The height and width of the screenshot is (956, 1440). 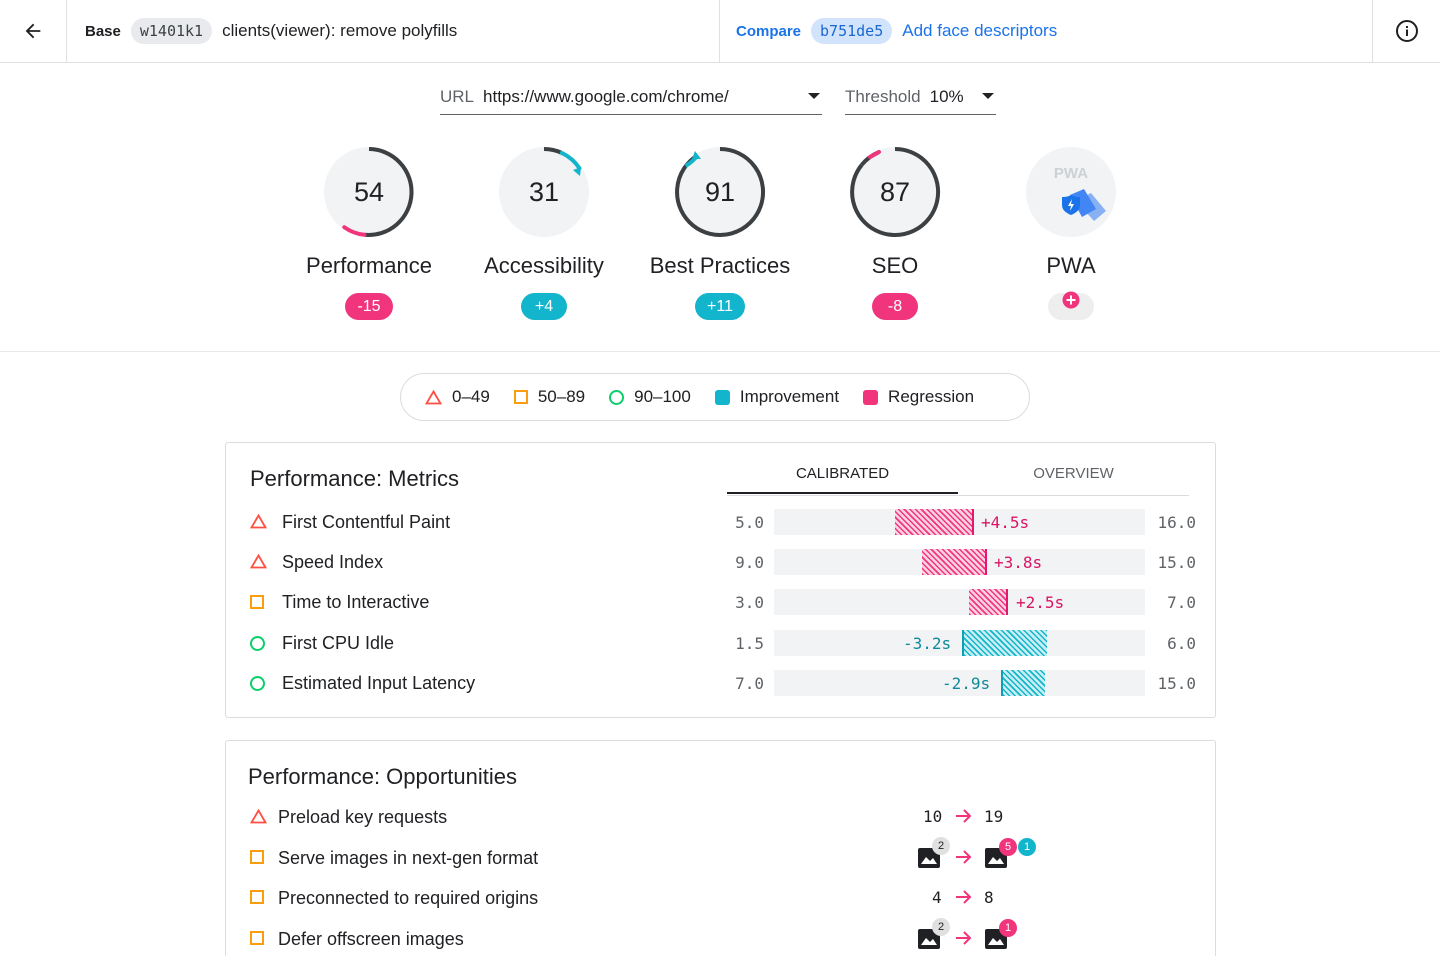 I want to click on regression-swatch, so click(x=871, y=397).